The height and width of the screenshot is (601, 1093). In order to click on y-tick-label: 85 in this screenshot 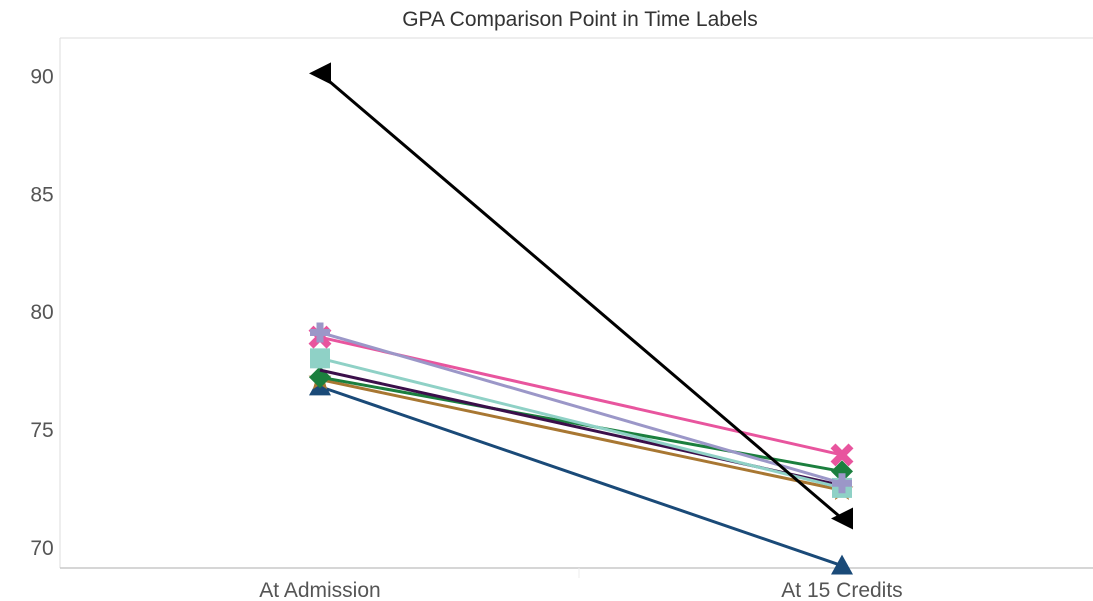, I will do `click(41, 194)`.